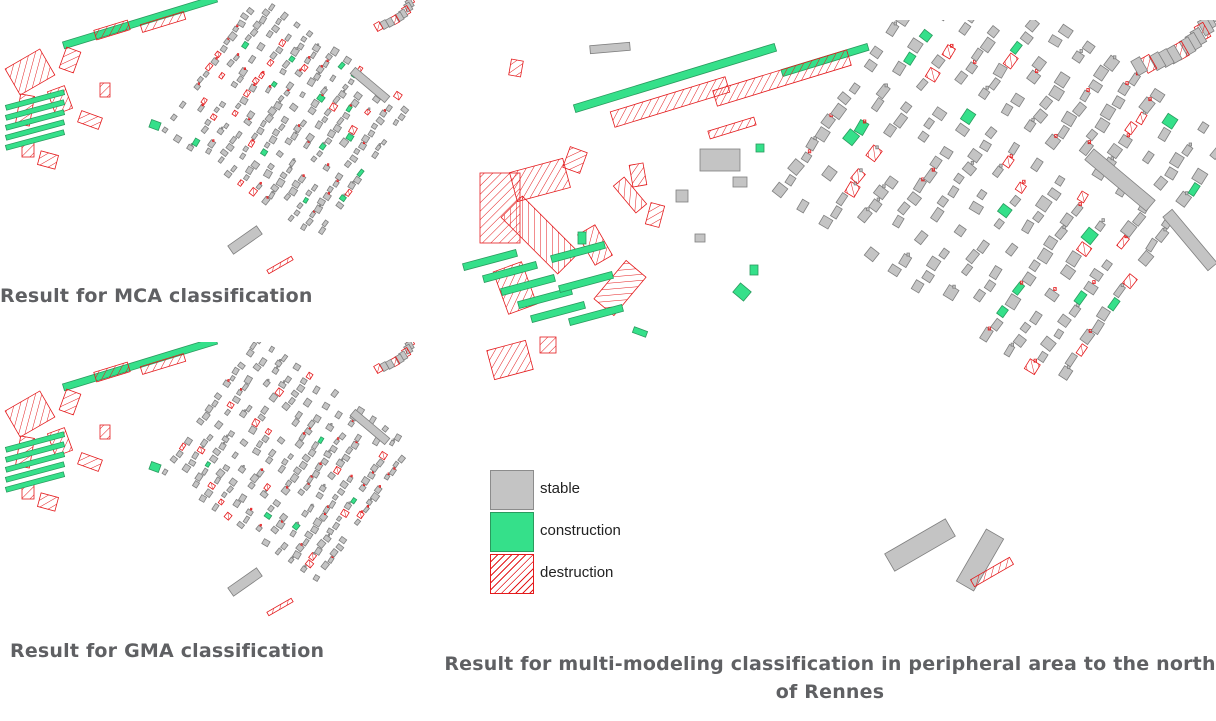 This screenshot has width=1216, height=721. Describe the element at coordinates (560, 488) in the screenshot. I see `legend-label-stable: stable` at that location.